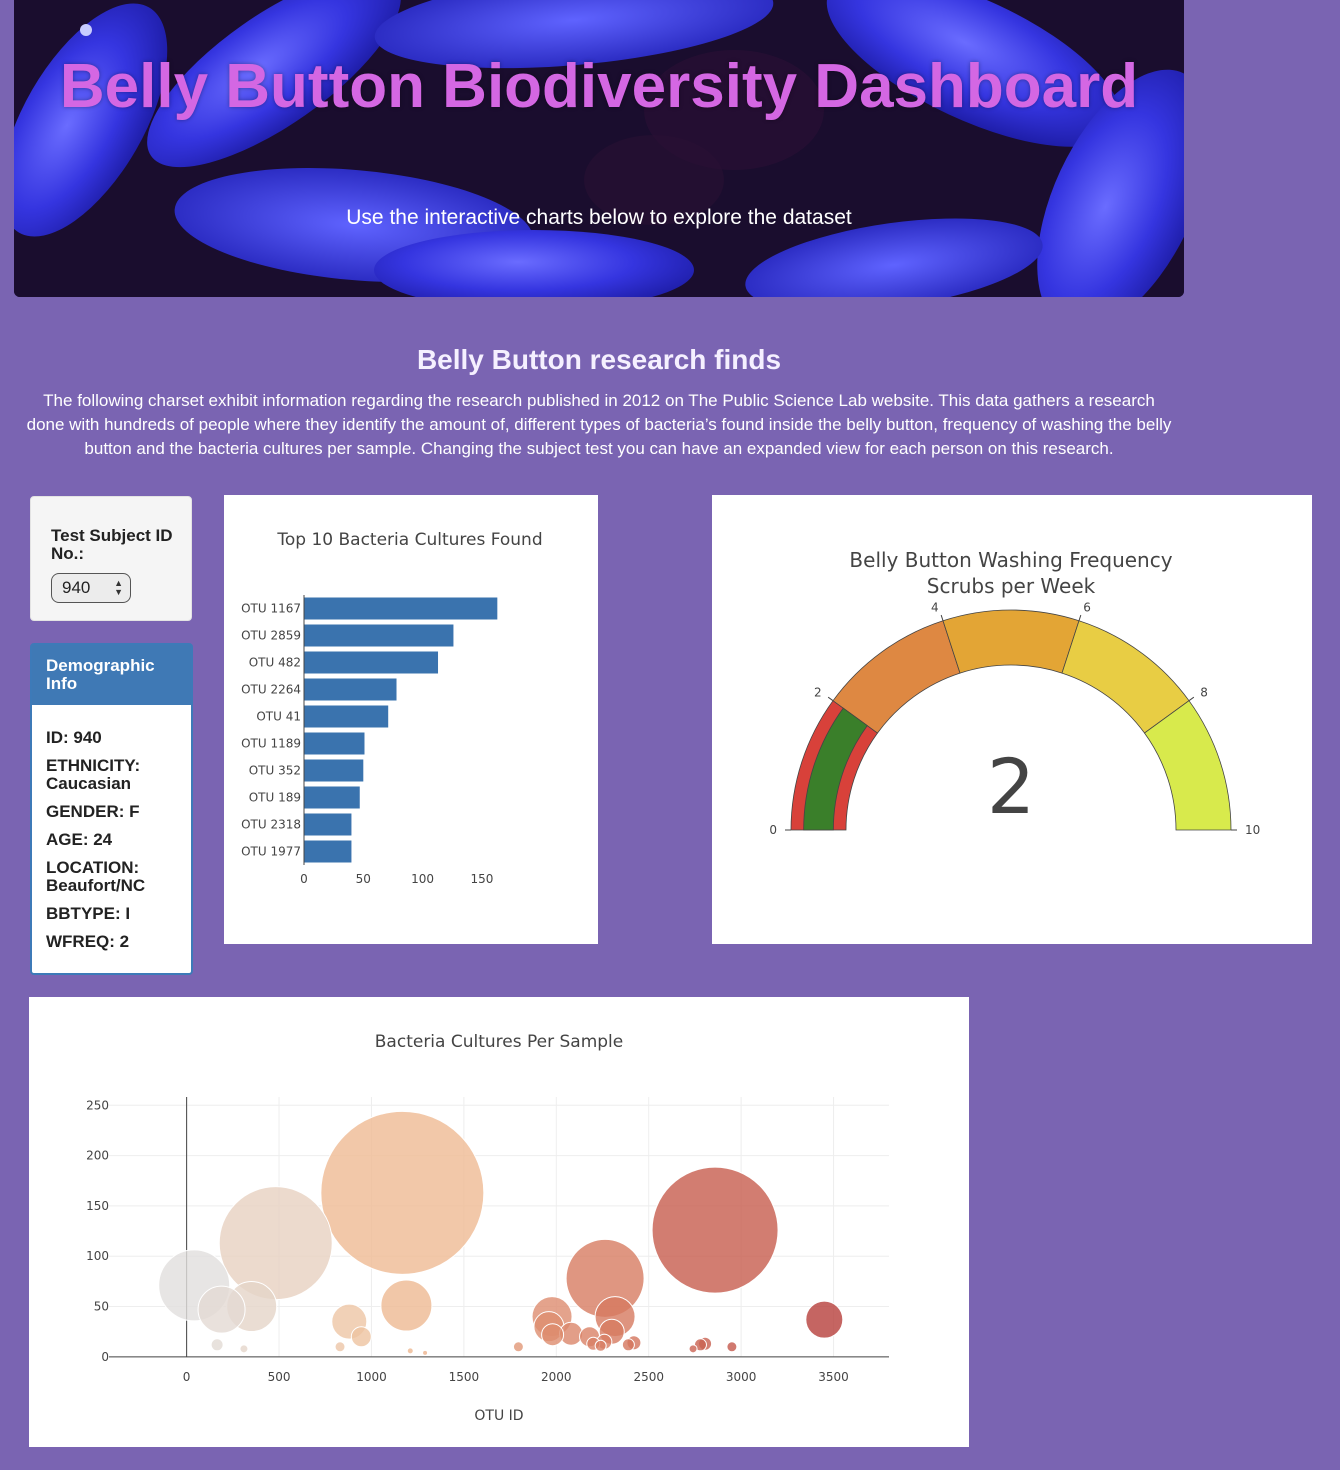 Image resolution: width=1340 pixels, height=1470 pixels. Describe the element at coordinates (88, 941) in the screenshot. I see `demo-wfreq: WFREQ: 2` at that location.